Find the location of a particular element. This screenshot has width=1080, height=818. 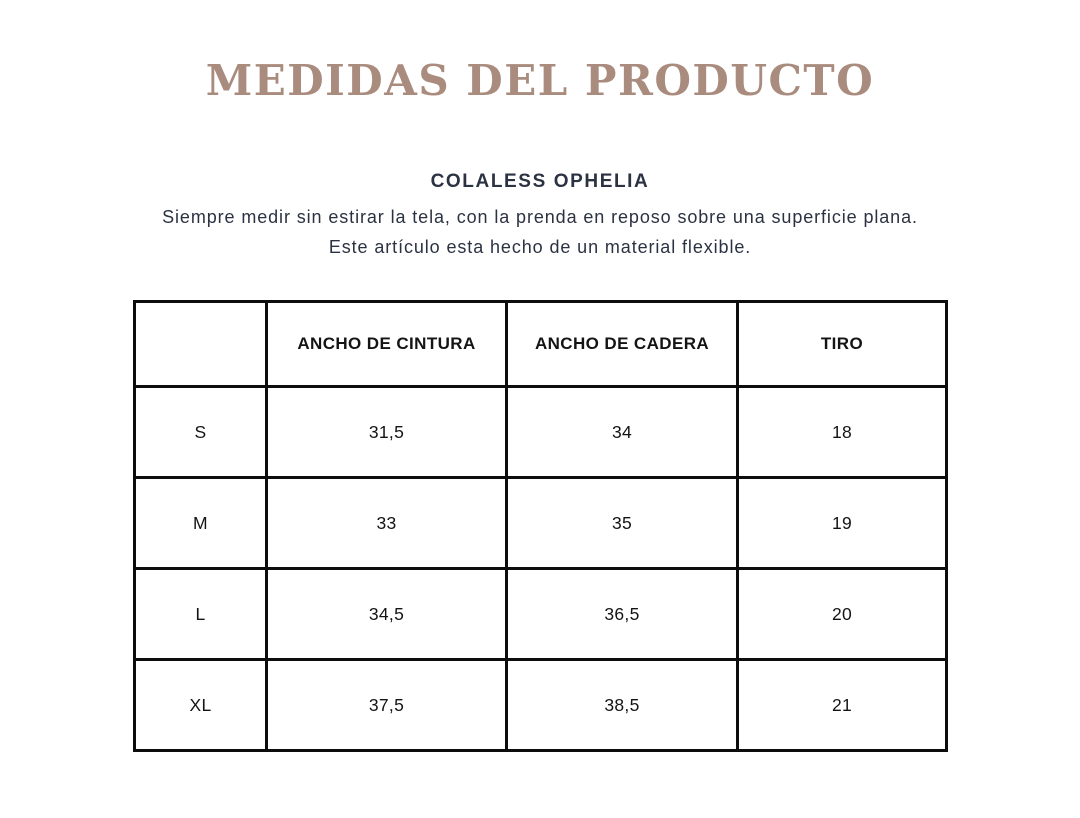

page-title: MEDIDAS DEL PRODUCTO is located at coordinates (540, 80).